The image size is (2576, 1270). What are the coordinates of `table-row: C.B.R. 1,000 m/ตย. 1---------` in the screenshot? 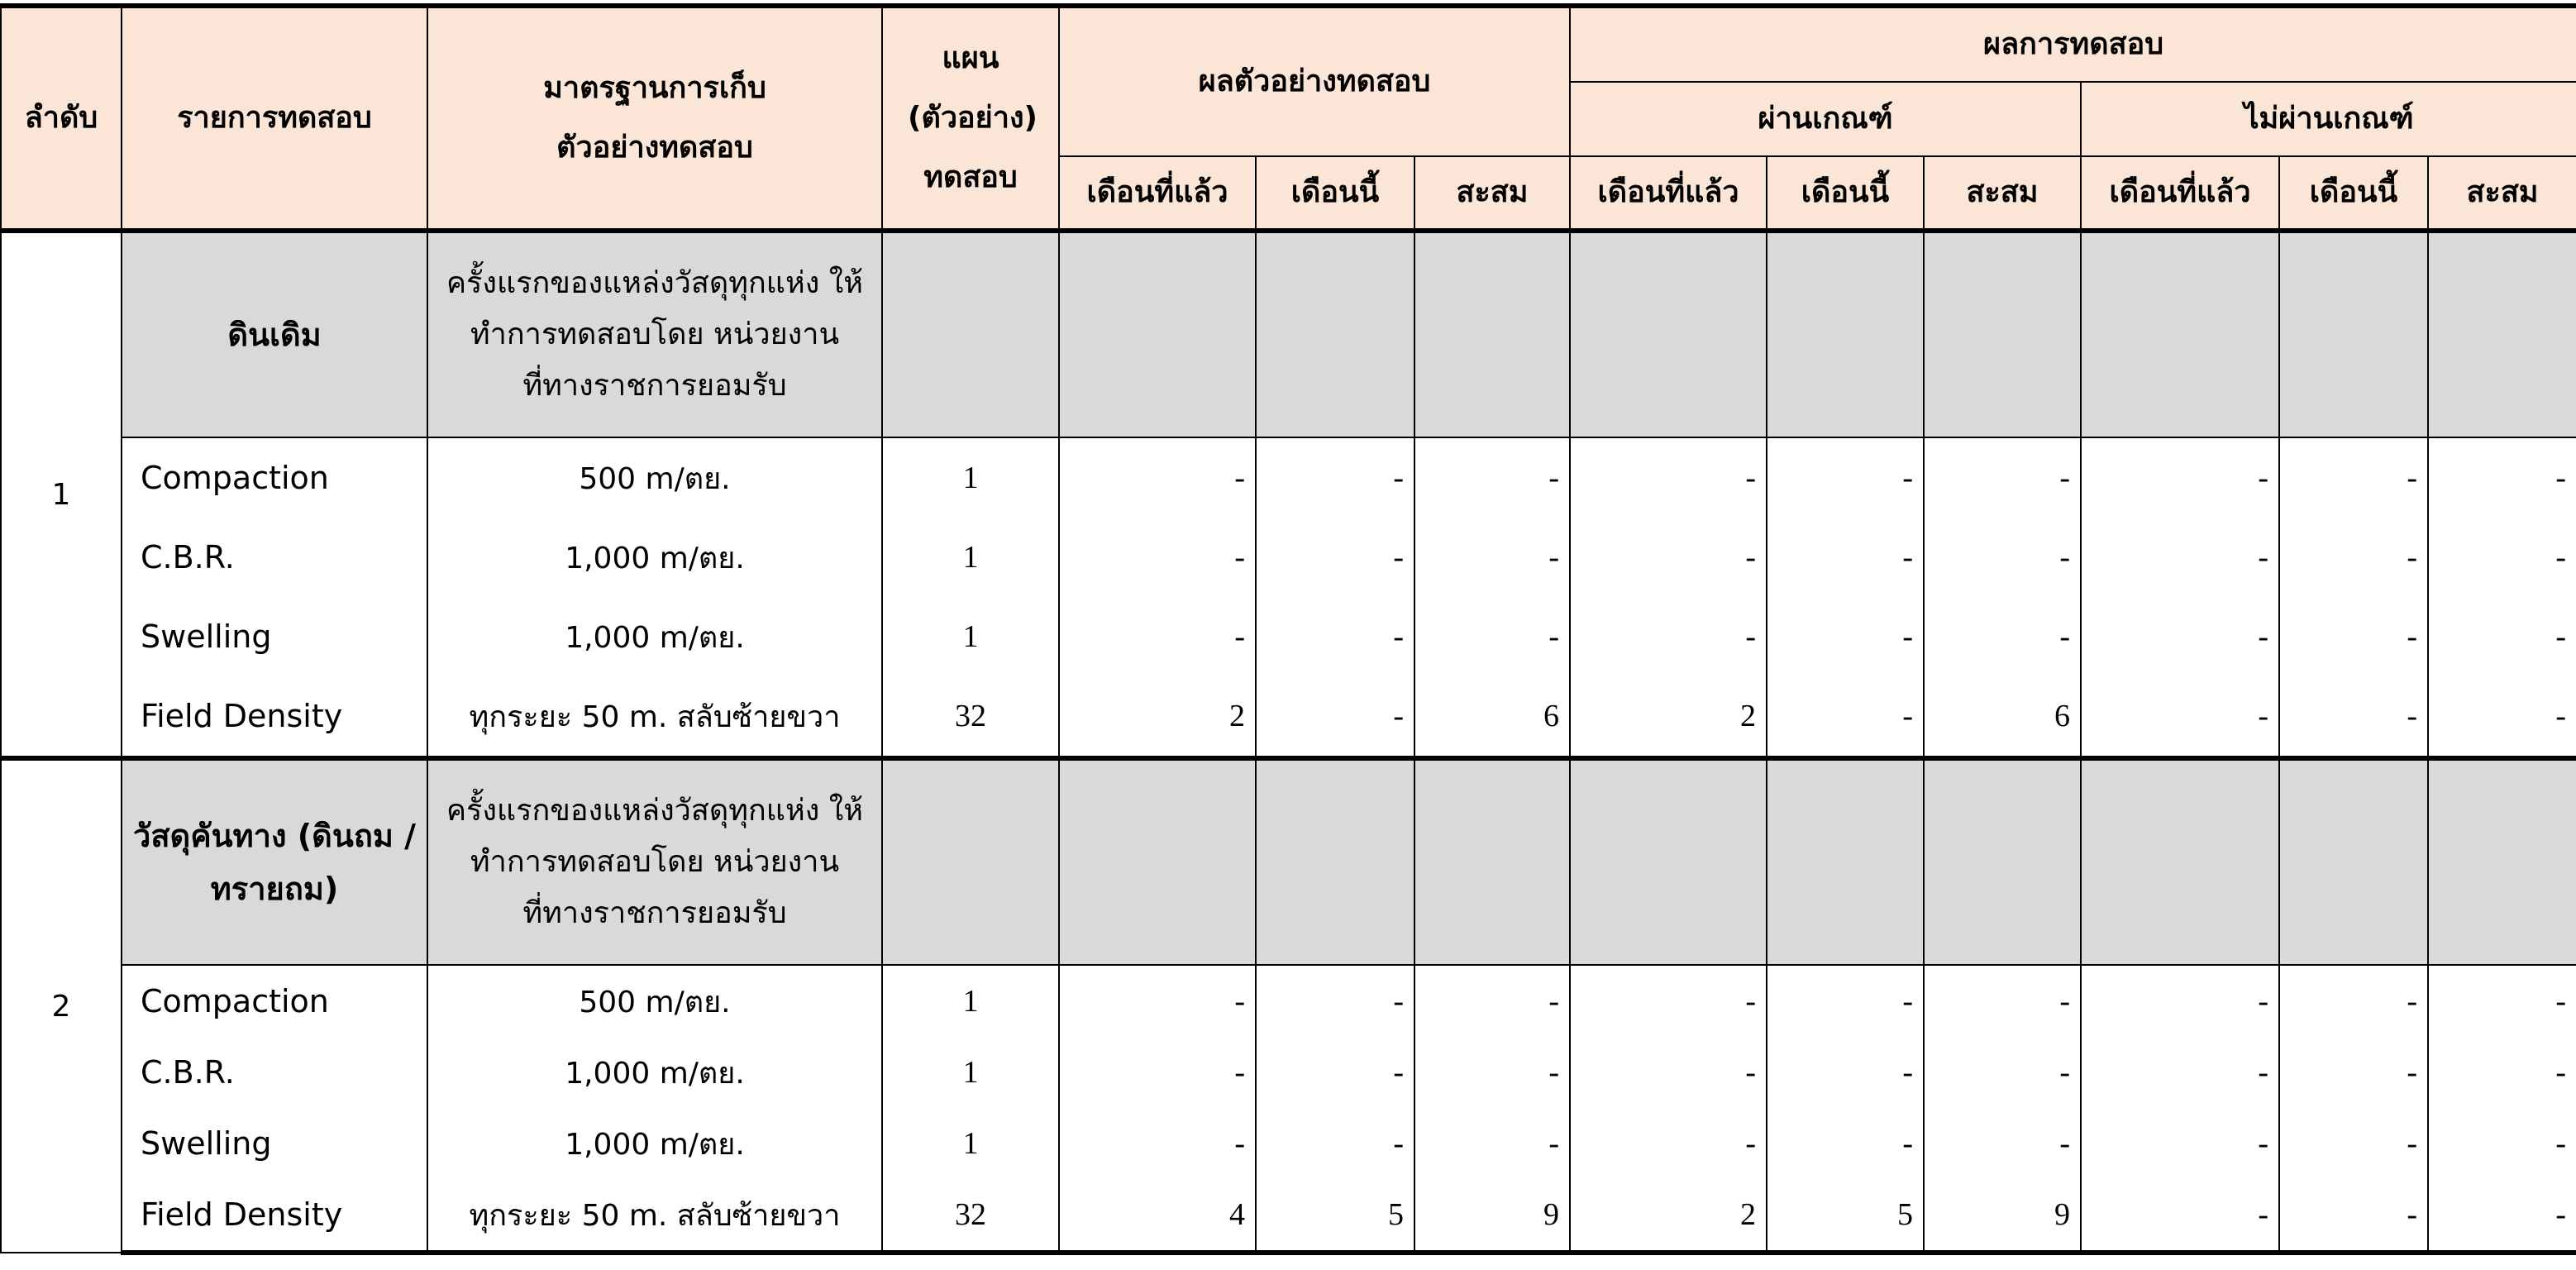 It's located at (1288, 1072).